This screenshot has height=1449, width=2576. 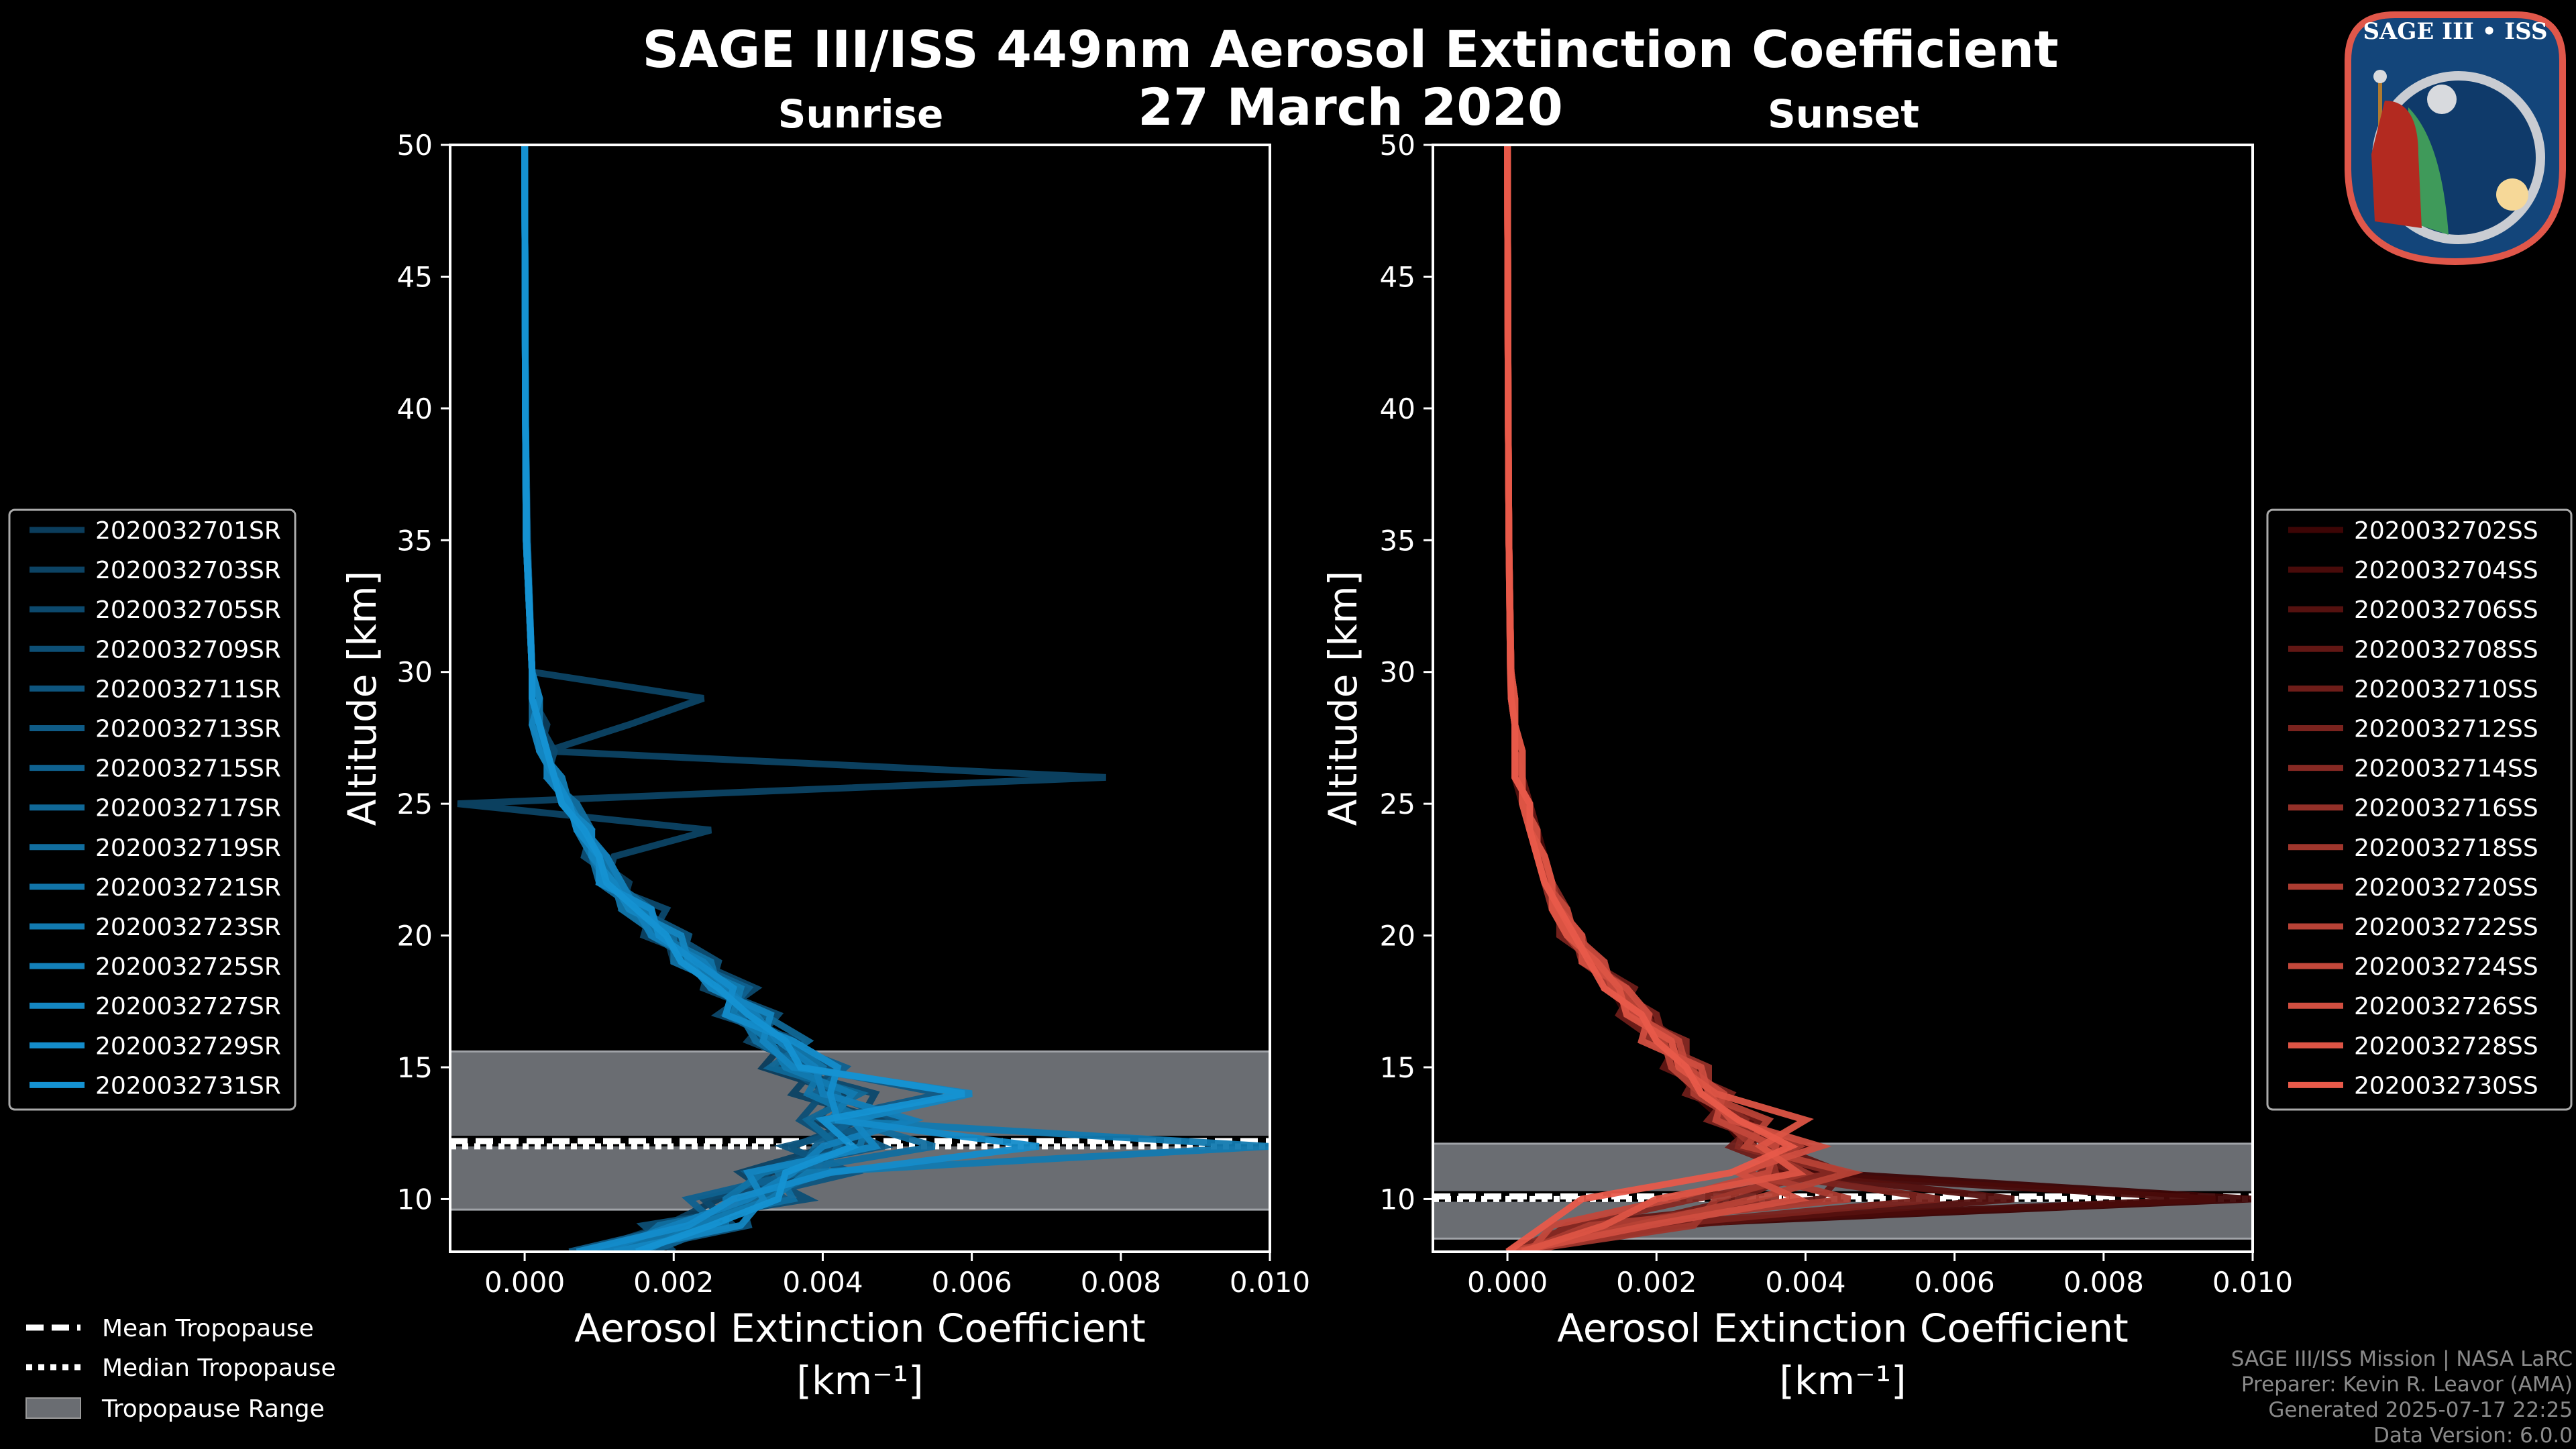 I want to click on legend-label: 2020032730SS, so click(x=2446, y=1085).